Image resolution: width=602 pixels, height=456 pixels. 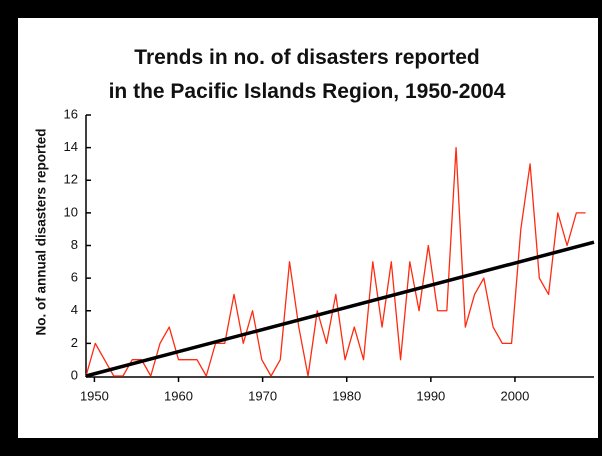 I want to click on y-tick-label: 16, so click(x=71, y=113).